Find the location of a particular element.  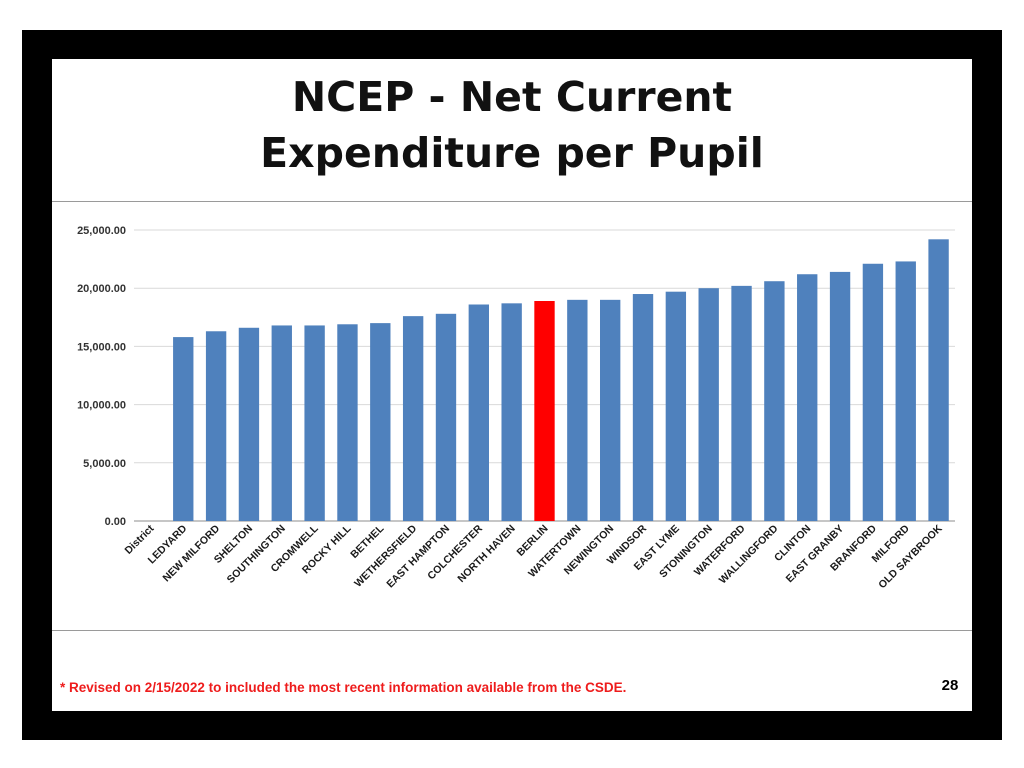

x-tick-label: NORTH HAVEN is located at coordinates (486, 554).